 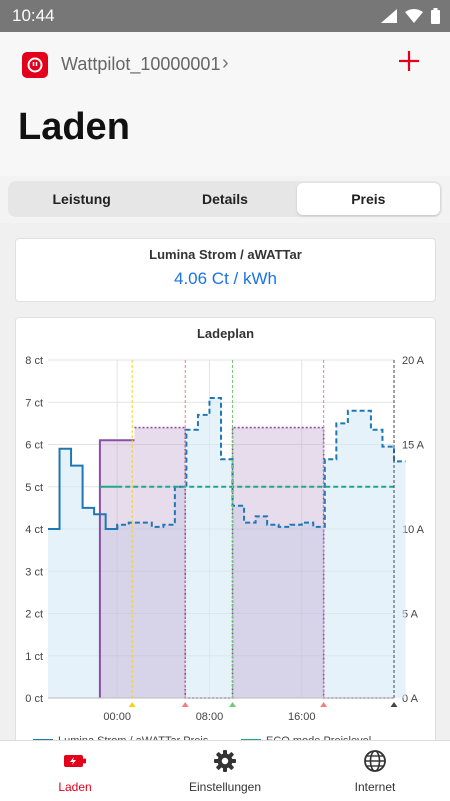 I want to click on nav-internet: Internet, so click(x=375, y=771).